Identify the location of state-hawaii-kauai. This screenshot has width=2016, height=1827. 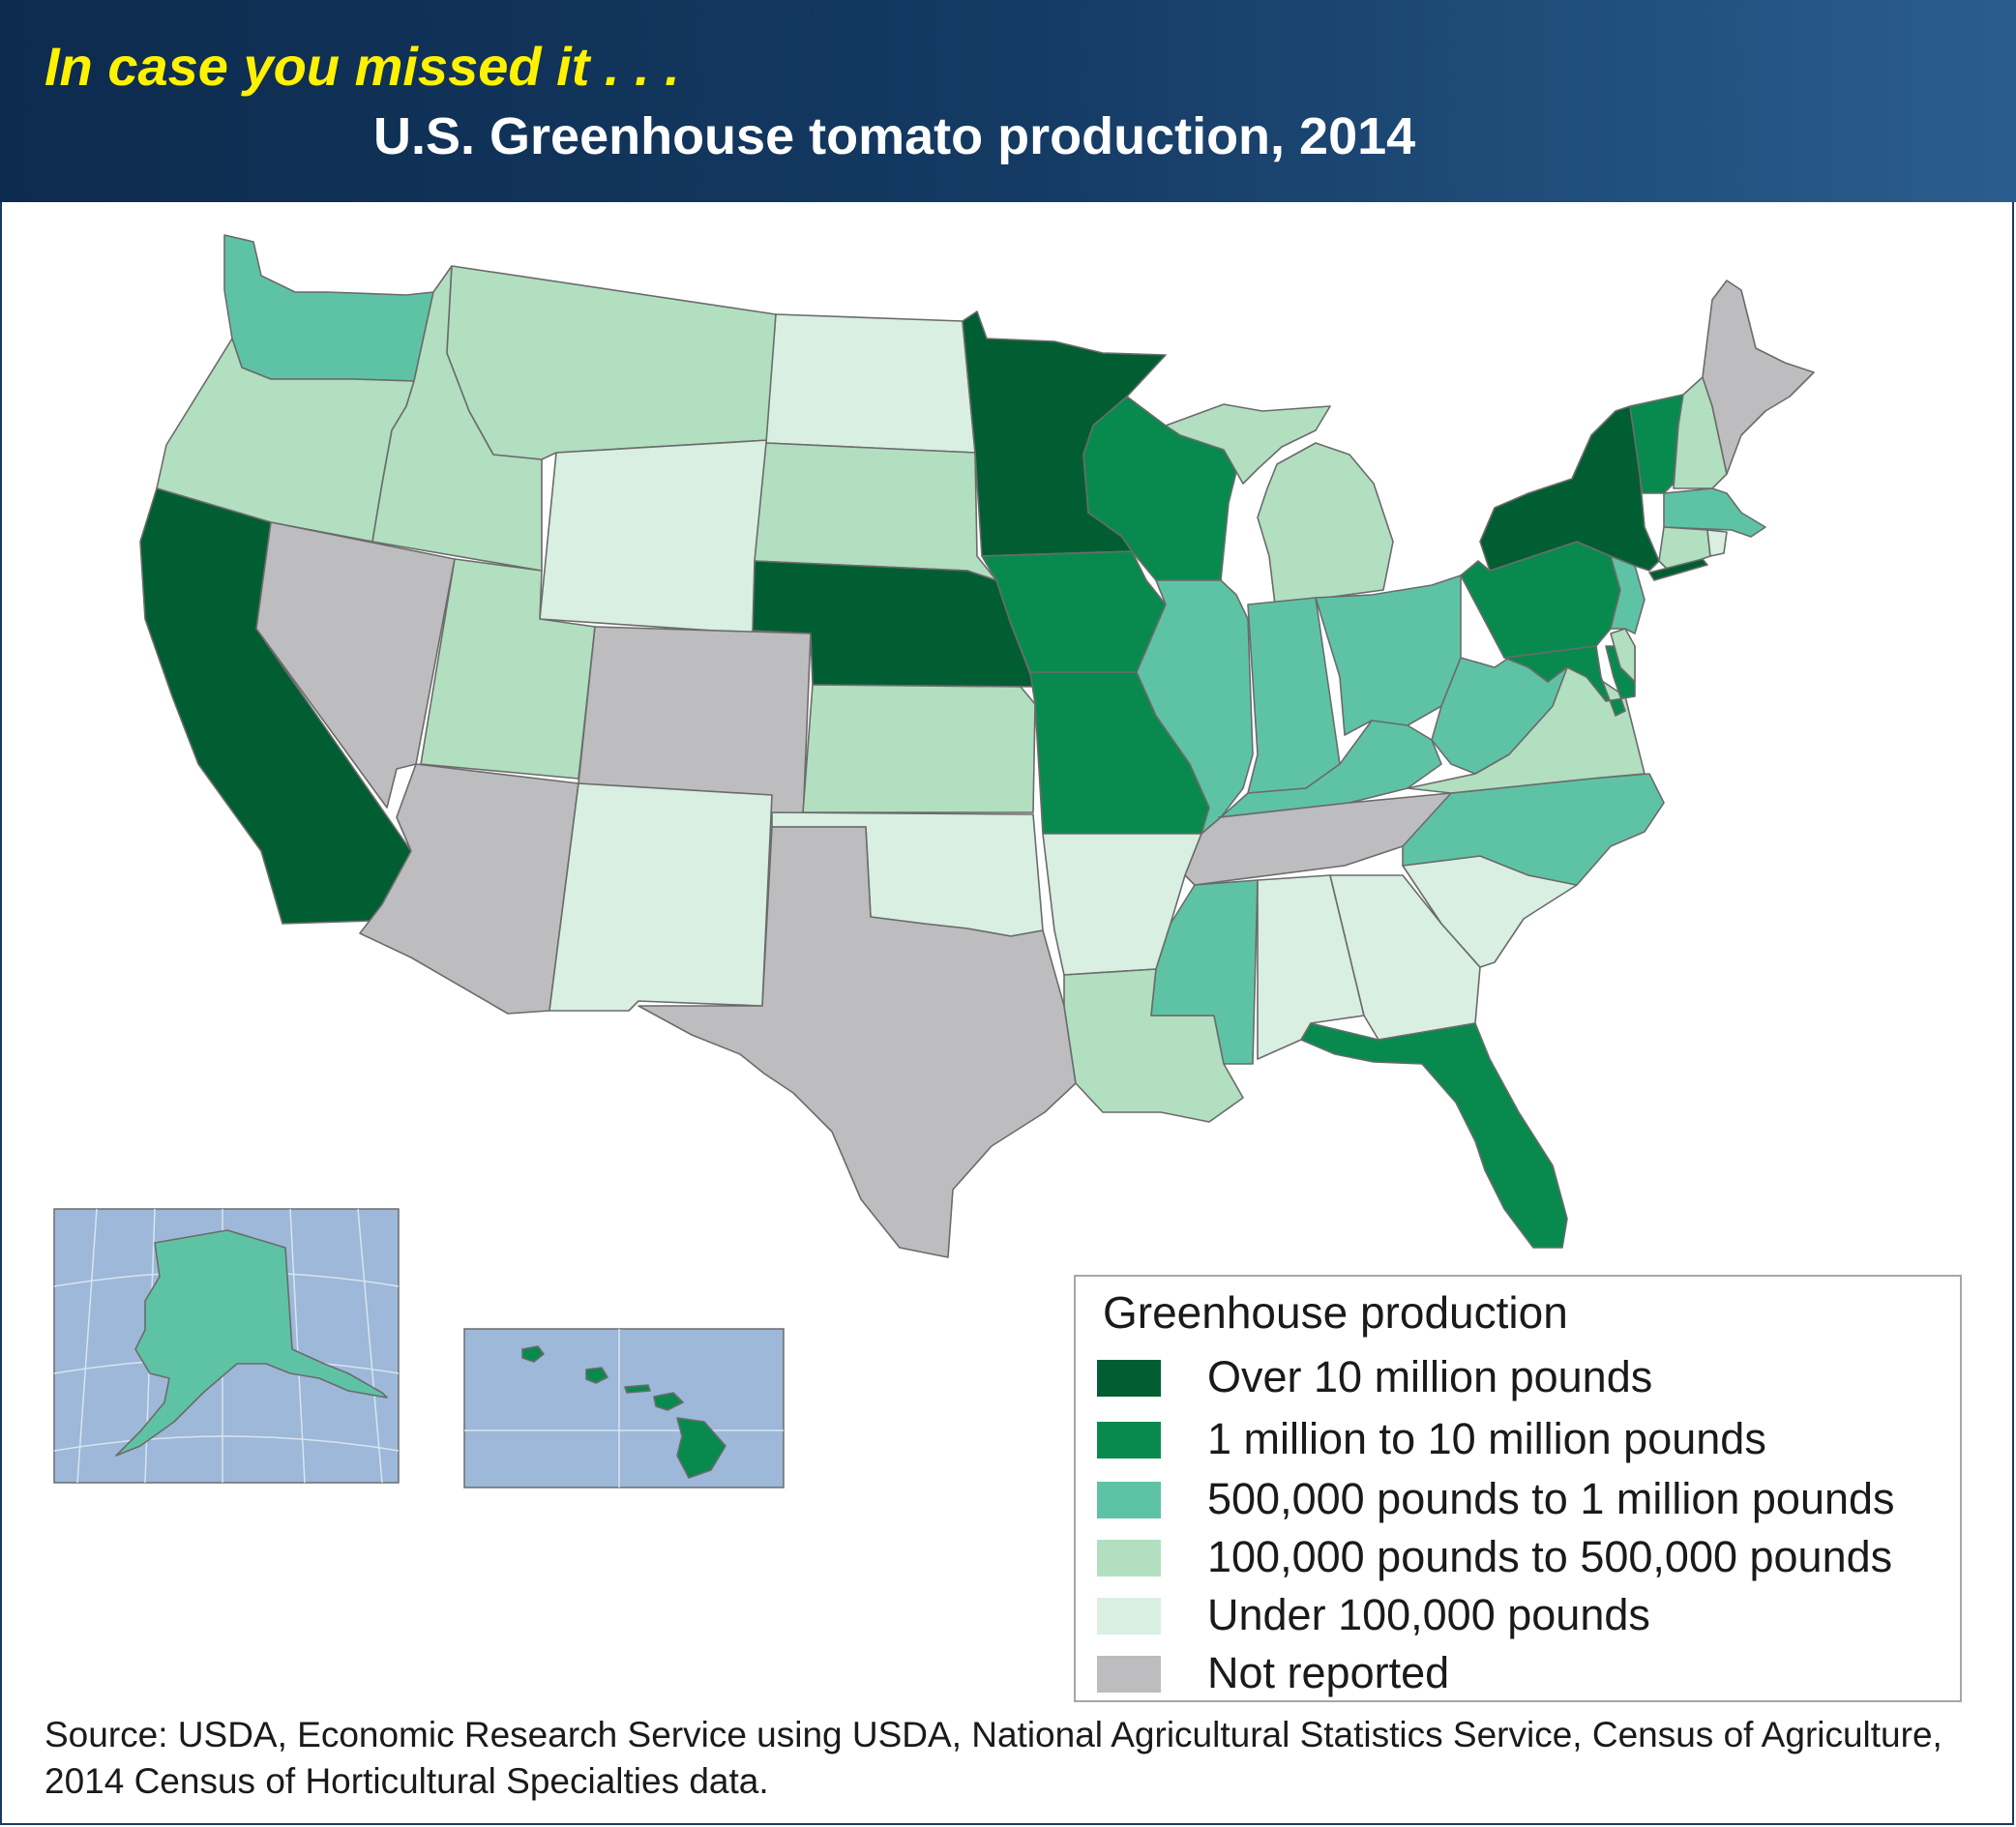
(533, 1354).